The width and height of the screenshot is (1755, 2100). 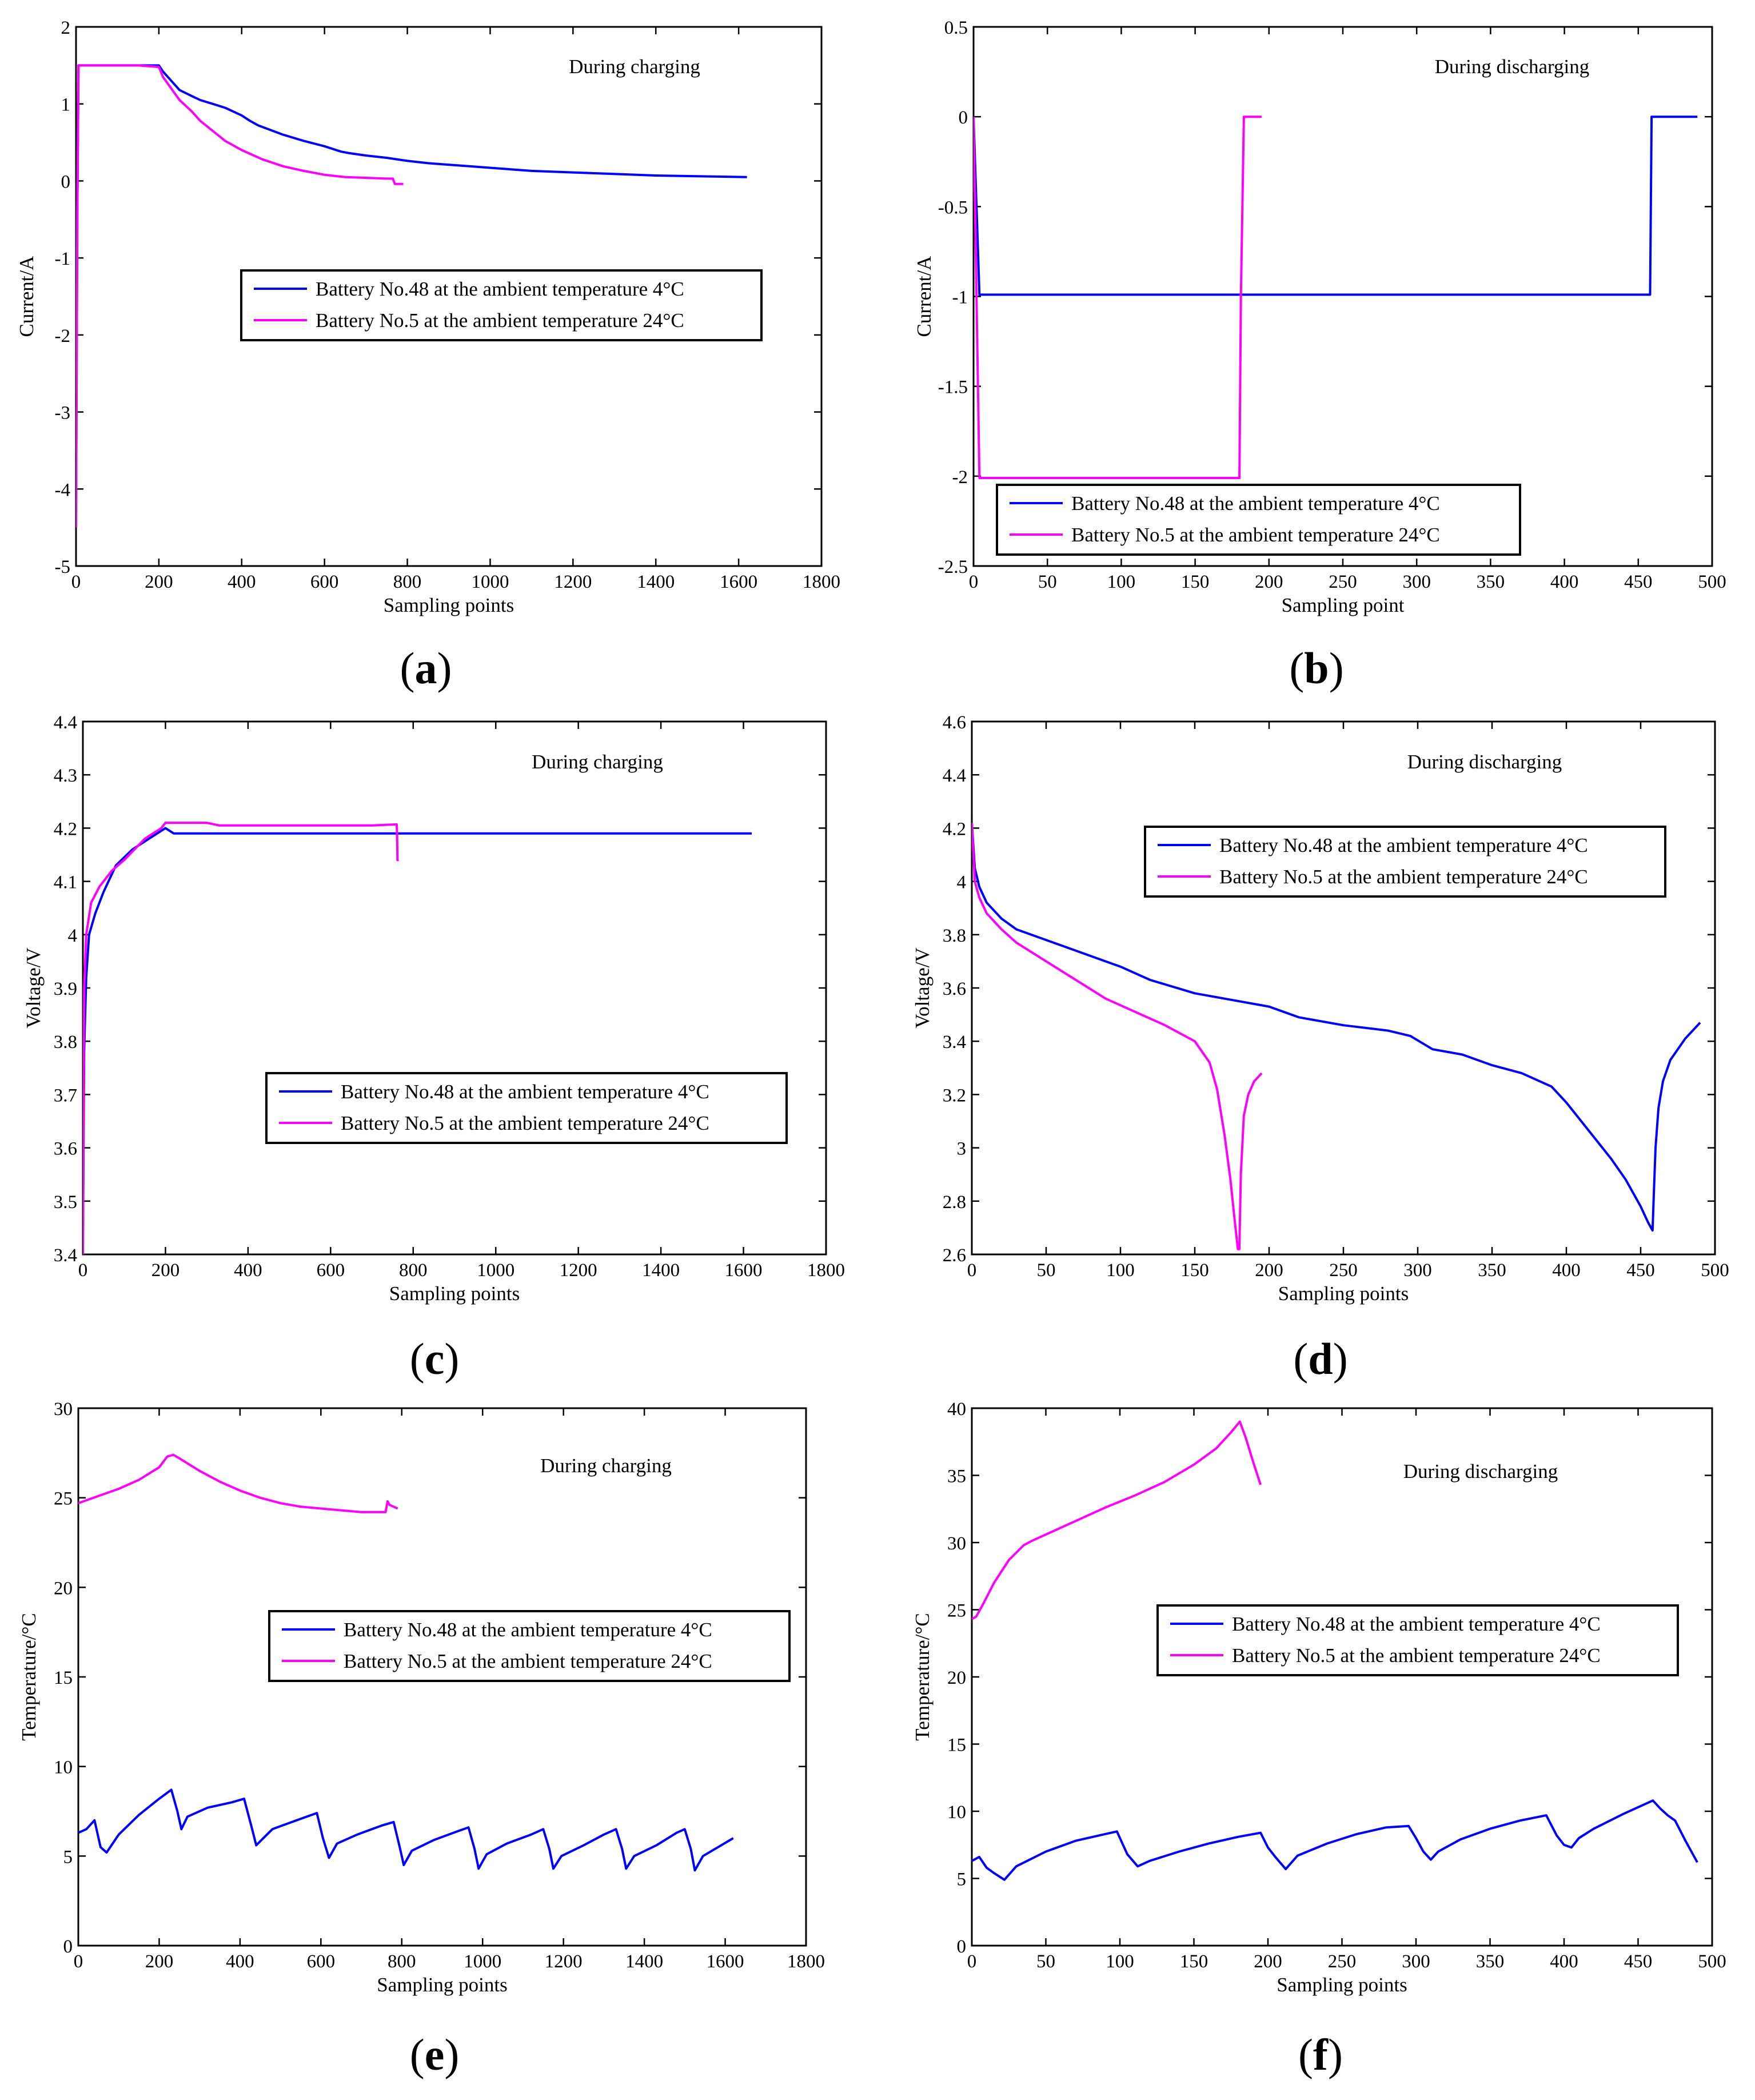 What do you see at coordinates (954, 1095) in the screenshot?
I see `y-tick-label: 3.2` at bounding box center [954, 1095].